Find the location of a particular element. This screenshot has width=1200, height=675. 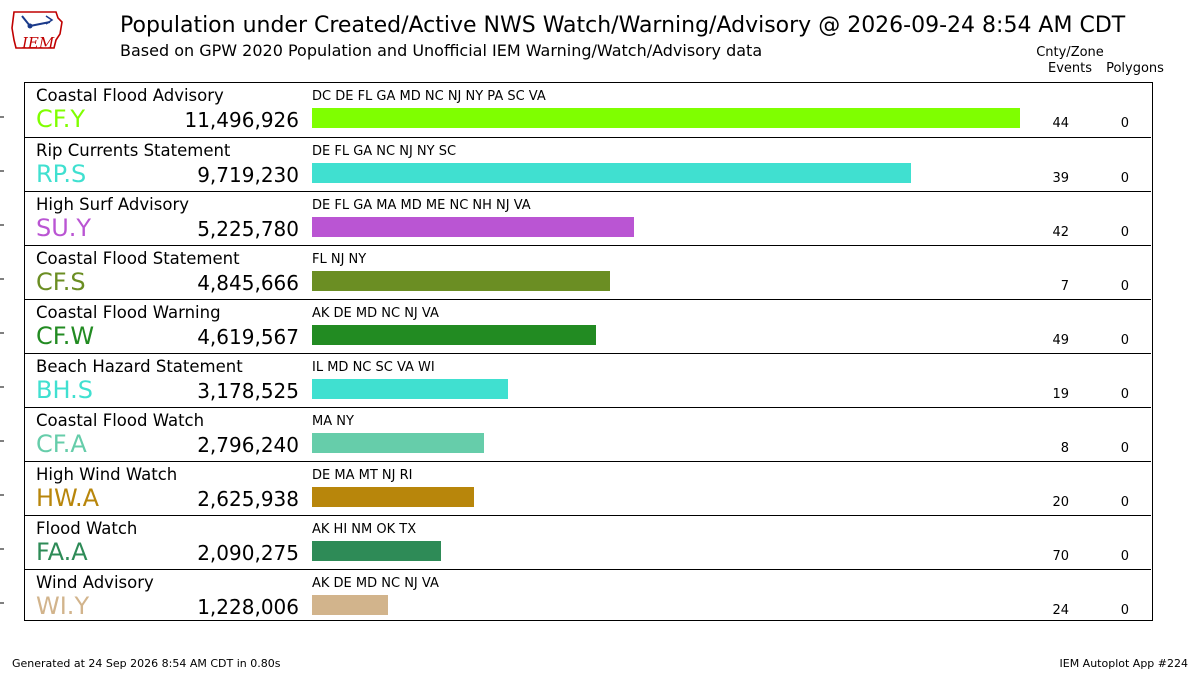

population-label: 11,496,926 is located at coordinates (241, 120).